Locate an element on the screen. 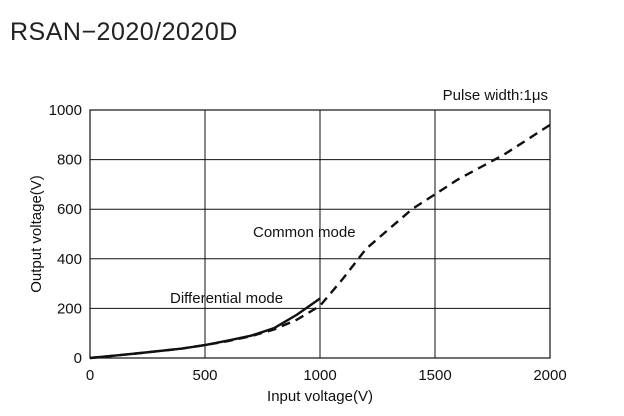 Image resolution: width=624 pixels, height=416 pixels. y-tick-label-800: 800 is located at coordinates (69, 160).